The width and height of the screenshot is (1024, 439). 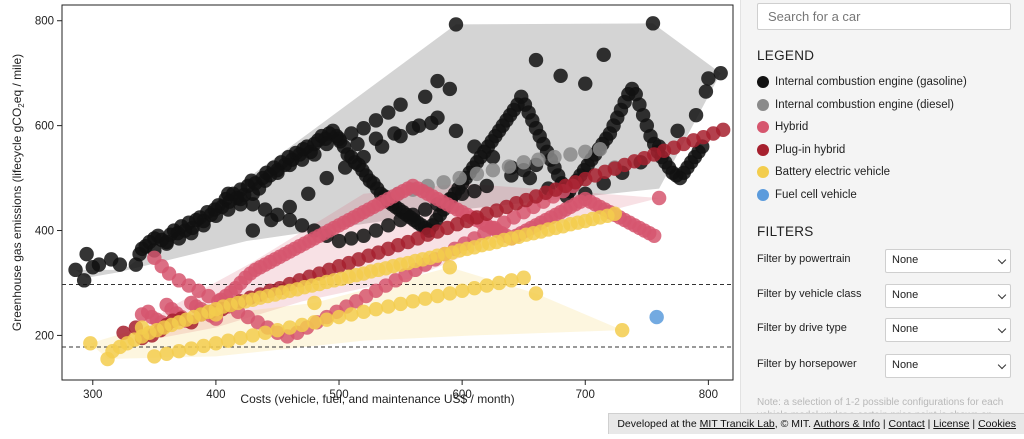 What do you see at coordinates (884, 296) in the screenshot?
I see `filter-vehicle-class: Filter by vehicle class None` at bounding box center [884, 296].